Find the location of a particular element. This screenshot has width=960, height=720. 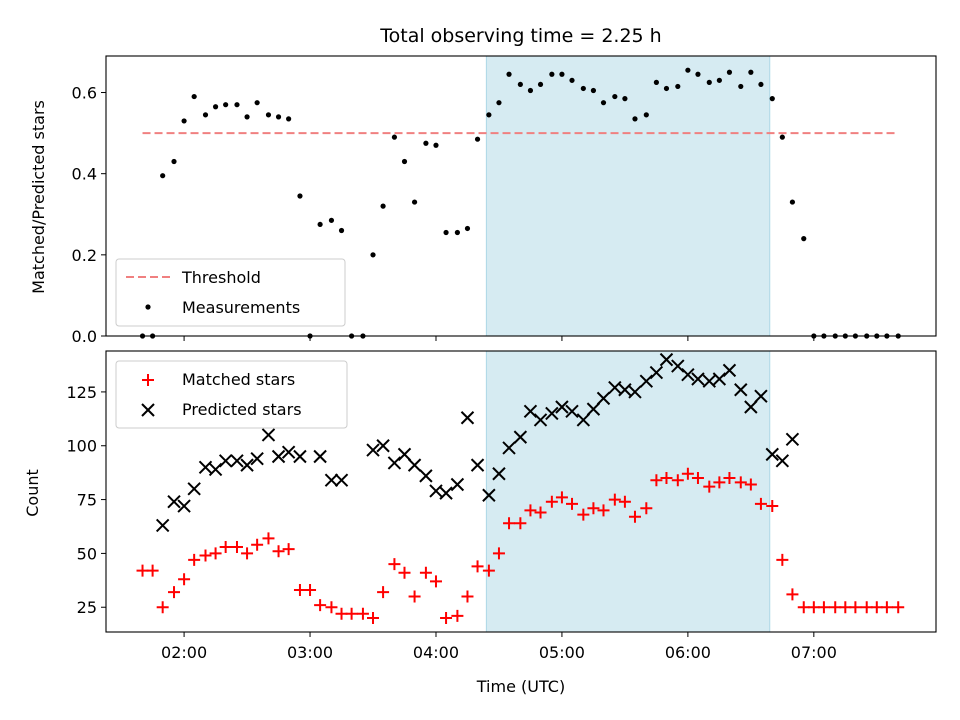

bottom-x-tick-label: 04:00 is located at coordinates (436, 652).